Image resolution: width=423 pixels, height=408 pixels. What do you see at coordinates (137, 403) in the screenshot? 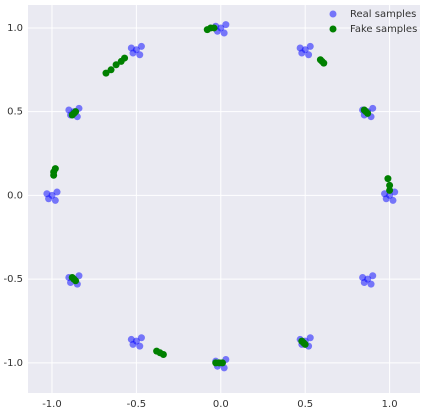
I see `x-tick-label: -0.5` at bounding box center [137, 403].